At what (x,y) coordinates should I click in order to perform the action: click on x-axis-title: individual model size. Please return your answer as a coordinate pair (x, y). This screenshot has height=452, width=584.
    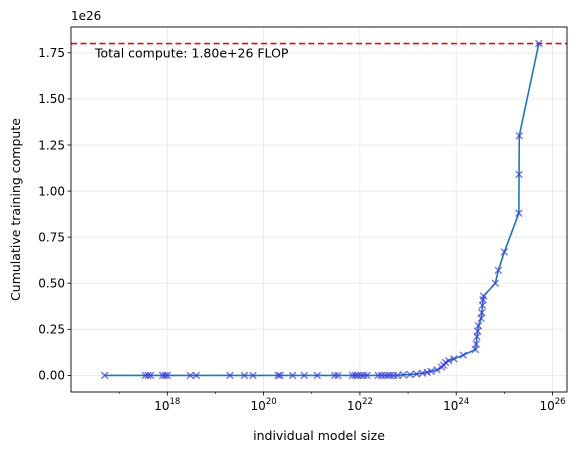
    Looking at the image, I should click on (319, 435).